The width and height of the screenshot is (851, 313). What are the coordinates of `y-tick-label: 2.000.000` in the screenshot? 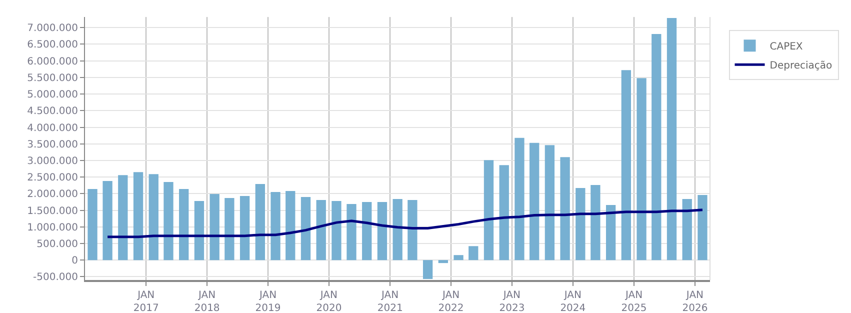 It's located at (52, 194).